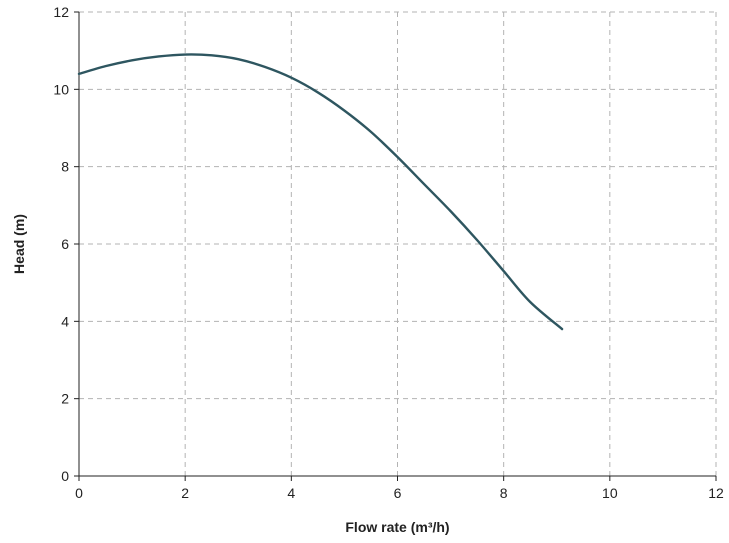 This screenshot has height=543, width=729. What do you see at coordinates (716, 493) in the screenshot?
I see `x-tick-label: 12` at bounding box center [716, 493].